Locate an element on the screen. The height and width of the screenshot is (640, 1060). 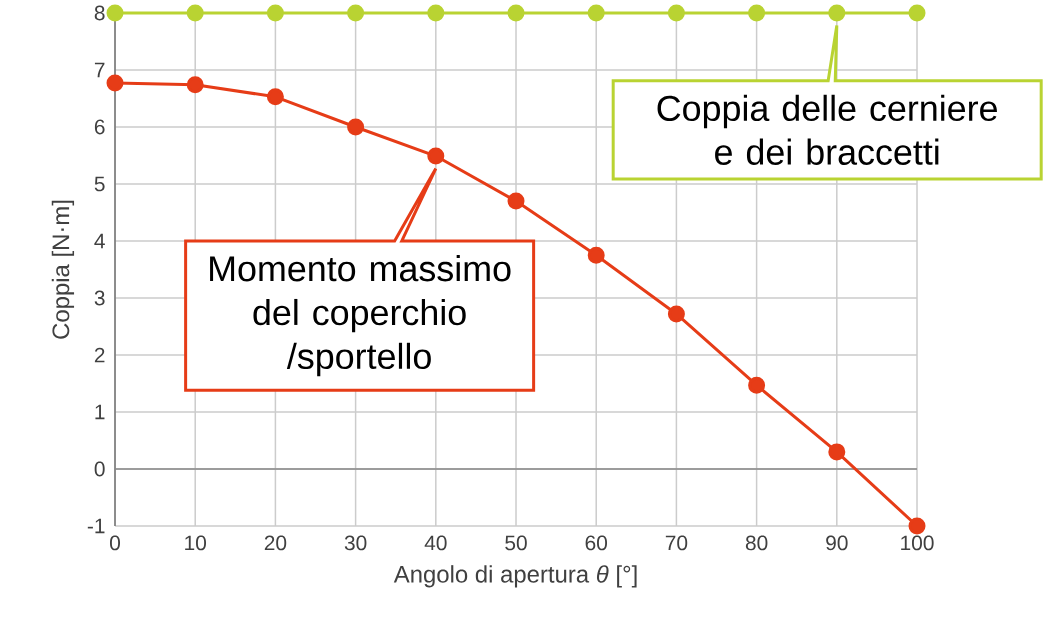
x-tick-label: 40 is located at coordinates (435, 543).